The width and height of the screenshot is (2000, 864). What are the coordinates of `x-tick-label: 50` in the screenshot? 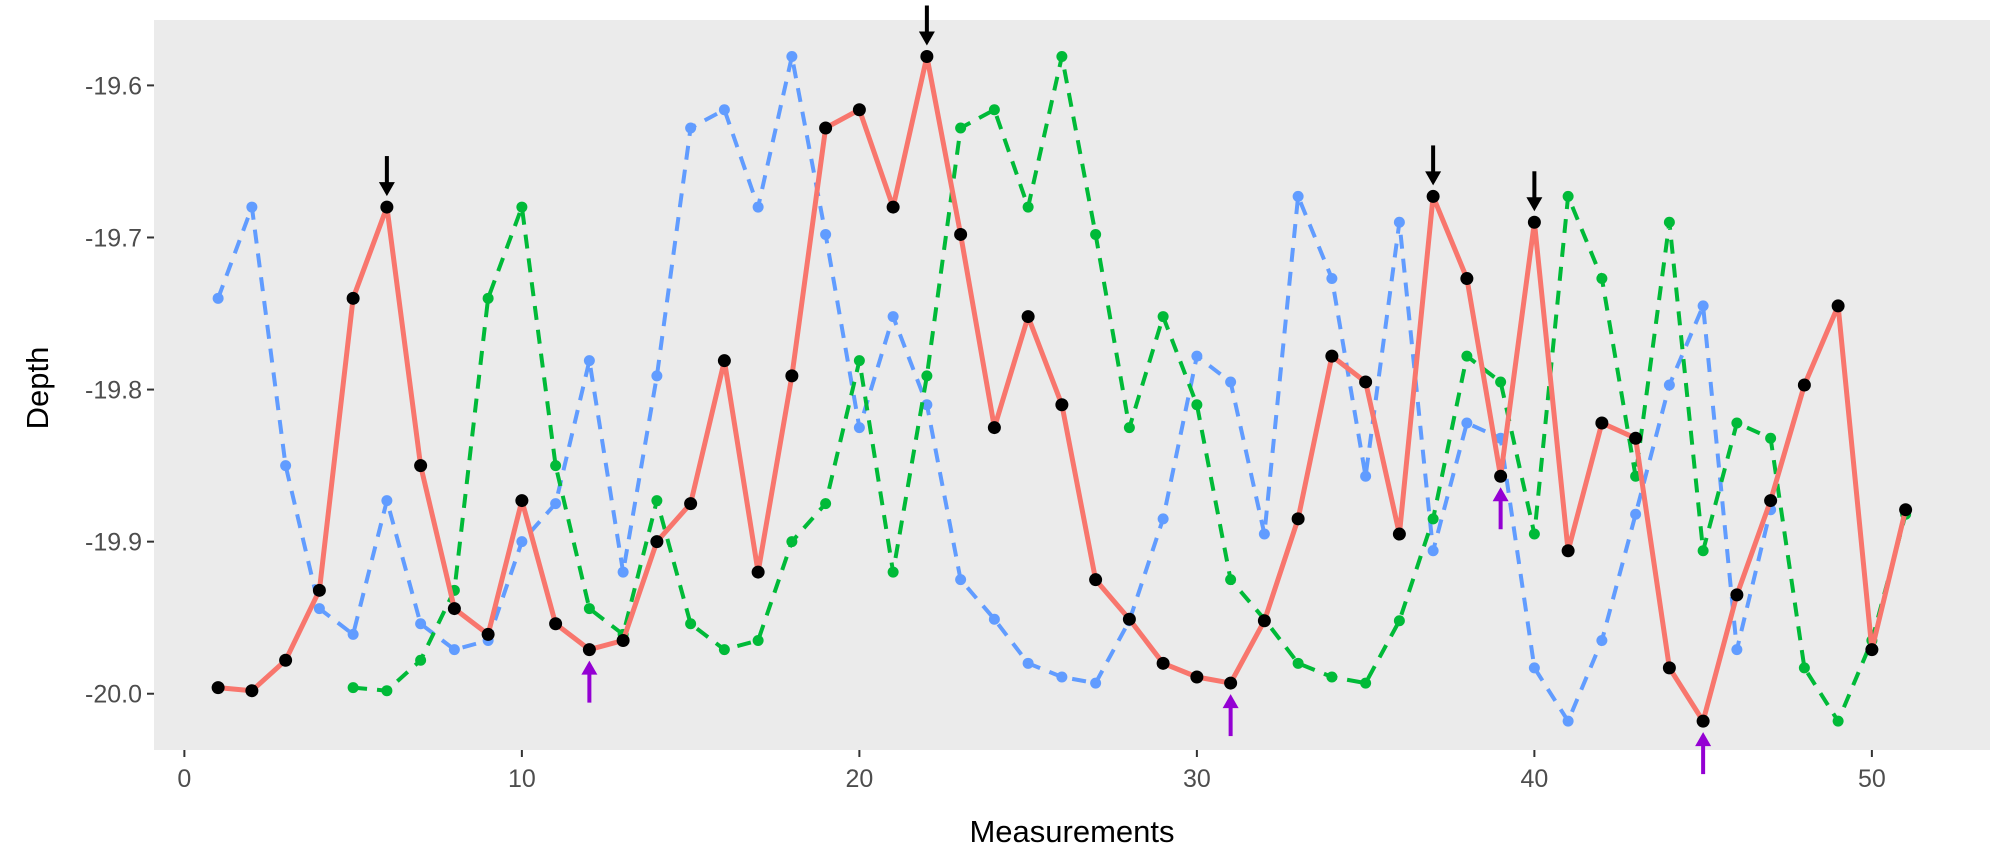 It's located at (1872, 779).